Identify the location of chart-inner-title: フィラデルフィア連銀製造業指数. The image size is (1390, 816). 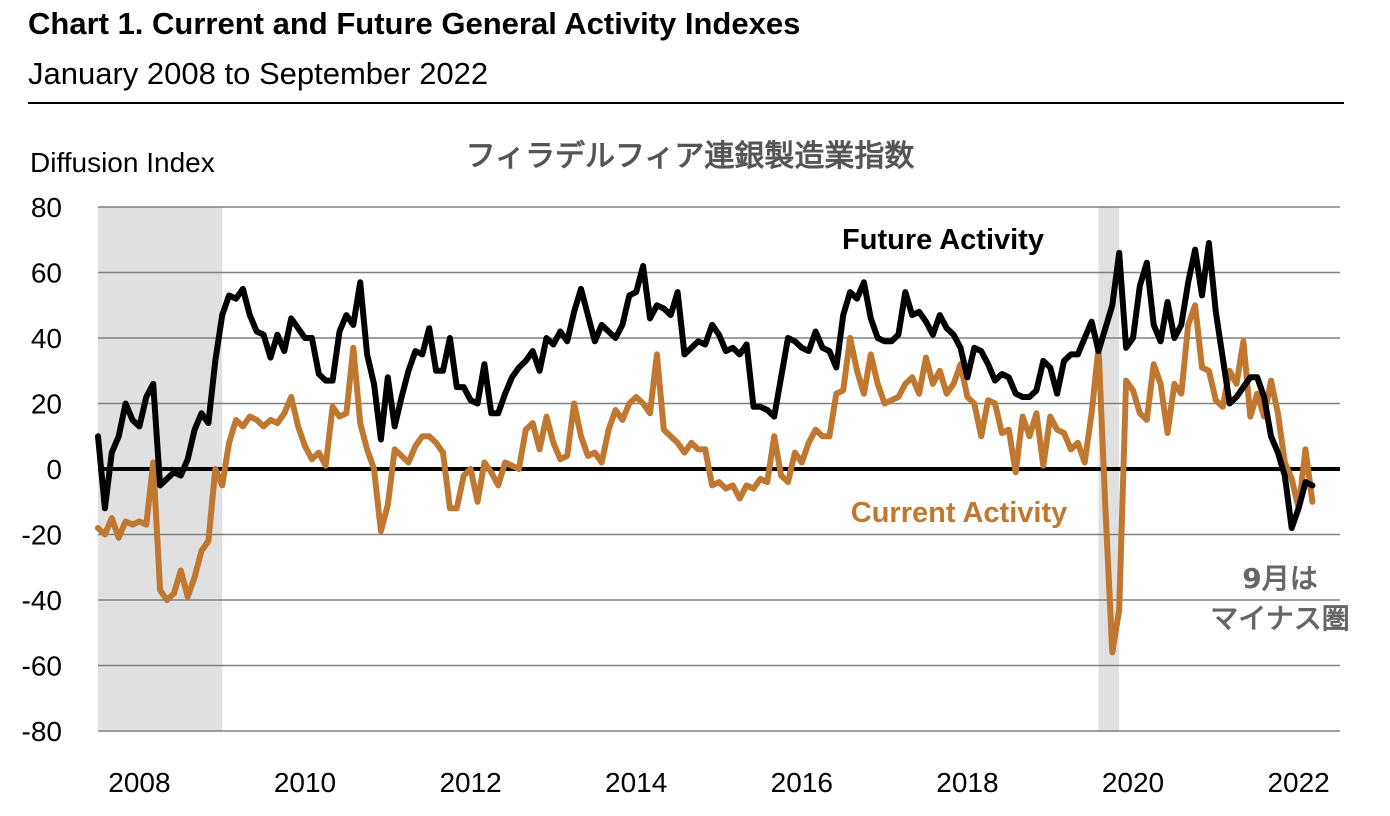
(691, 156).